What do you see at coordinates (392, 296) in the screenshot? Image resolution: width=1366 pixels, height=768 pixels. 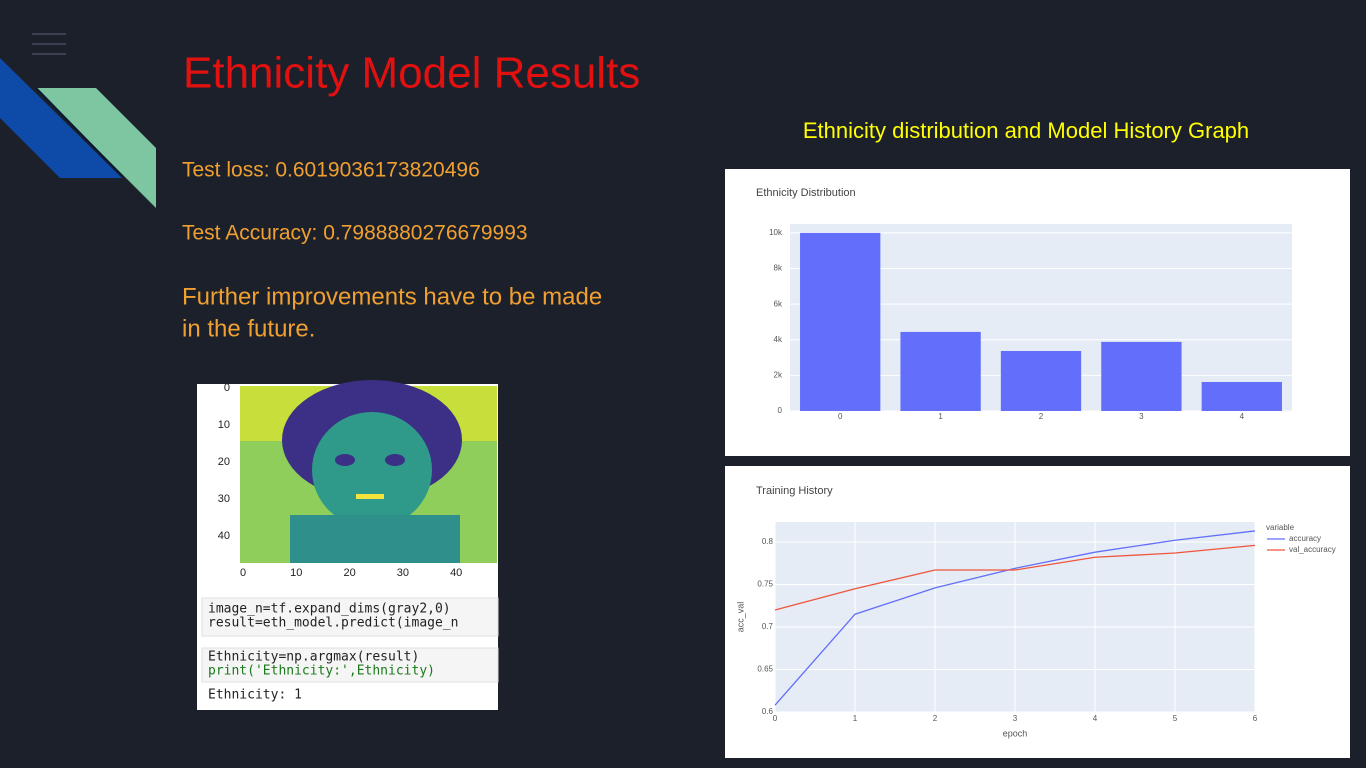 I see `note-line: Further improvements have to be made` at bounding box center [392, 296].